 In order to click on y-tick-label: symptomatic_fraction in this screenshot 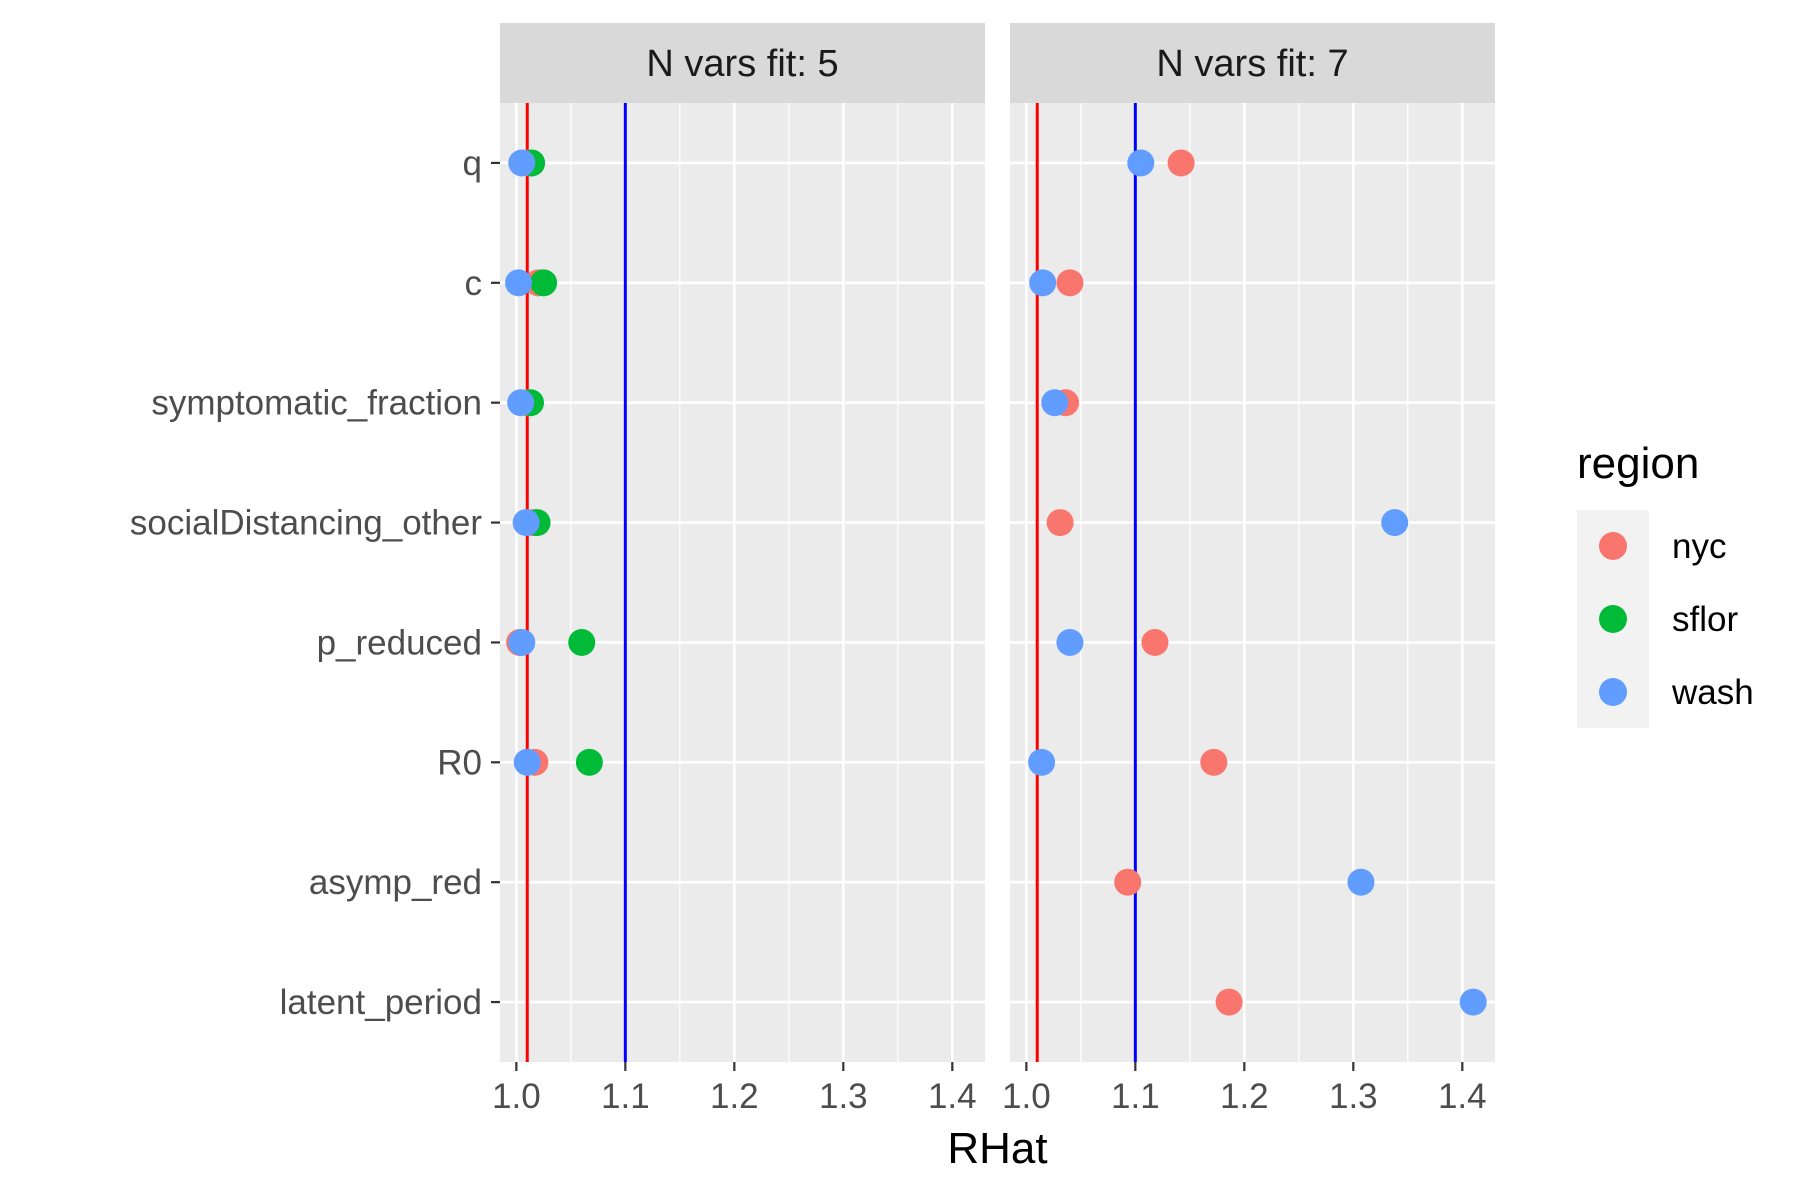, I will do `click(316, 403)`.